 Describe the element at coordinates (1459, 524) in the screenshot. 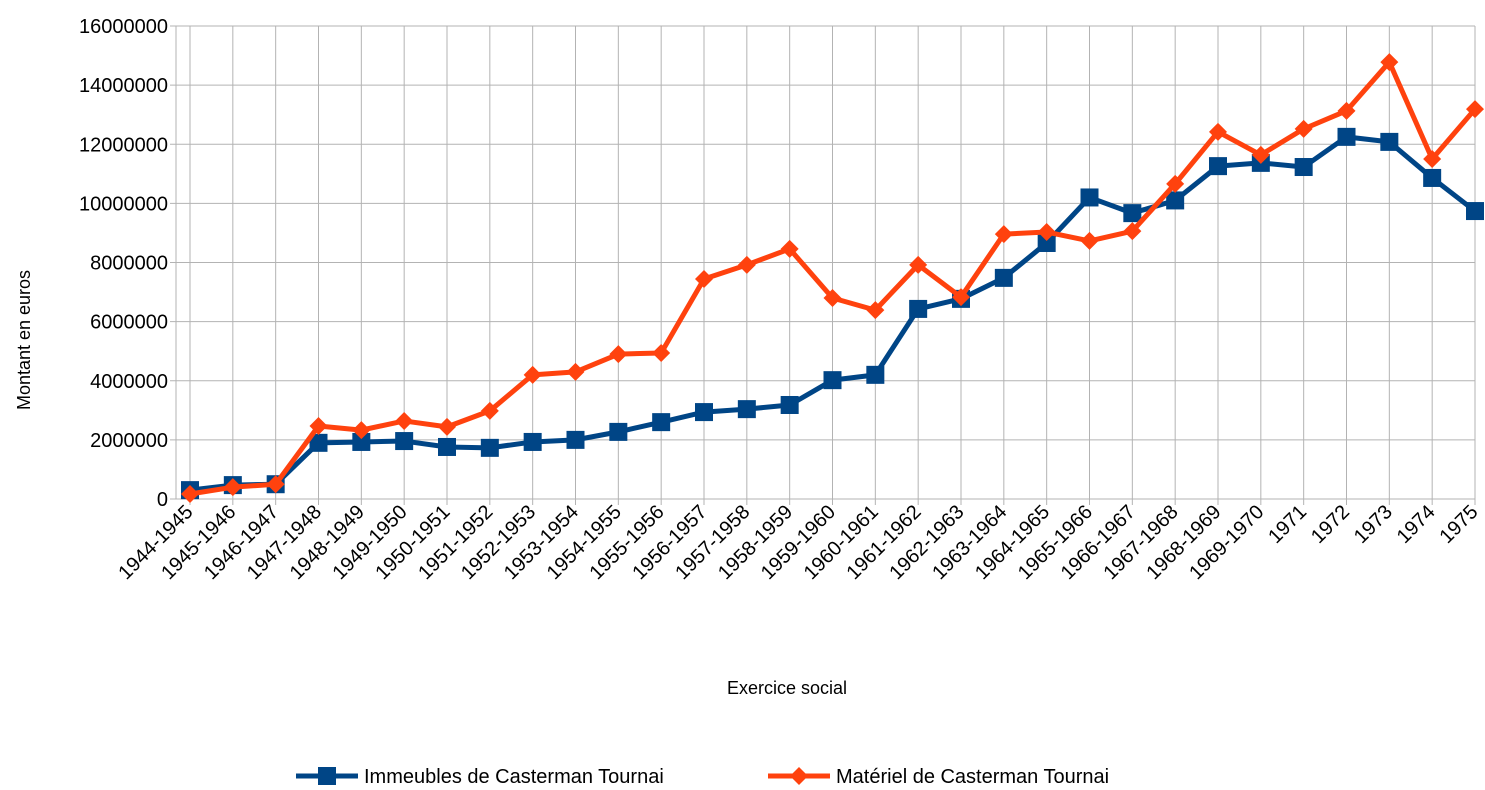

I see `x-tick-label: 1975` at that location.